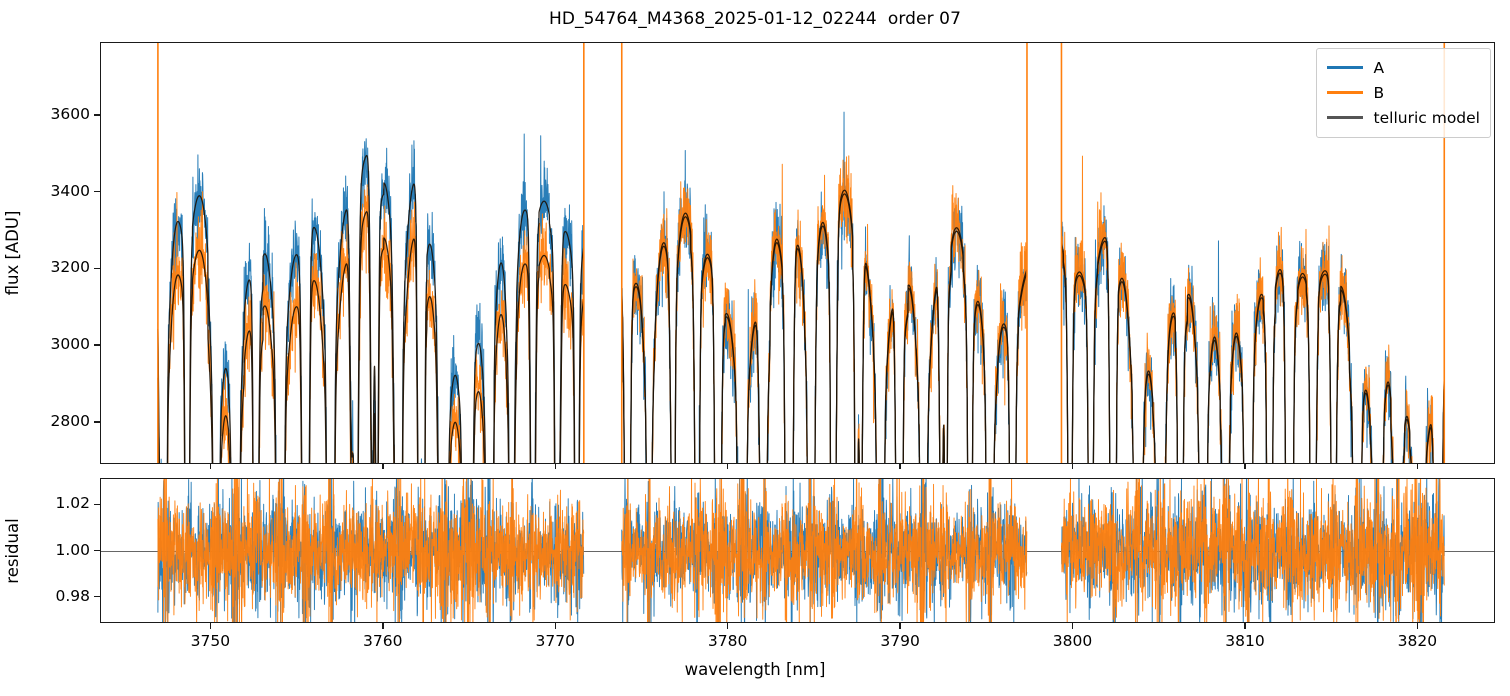  Describe the element at coordinates (70, 113) in the screenshot. I see `y-tick-label-flux: 3600` at that location.